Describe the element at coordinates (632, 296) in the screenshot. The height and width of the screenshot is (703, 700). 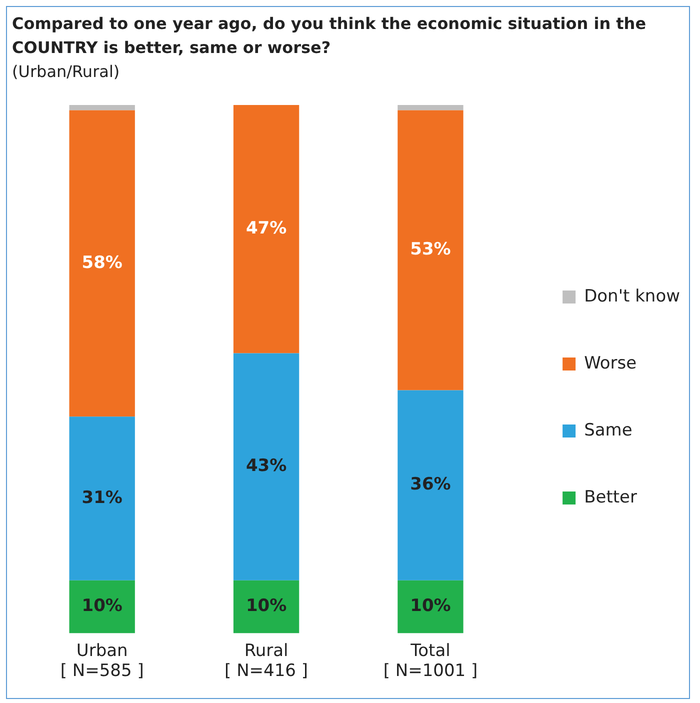
I see `legend-label: Don't know` at that location.